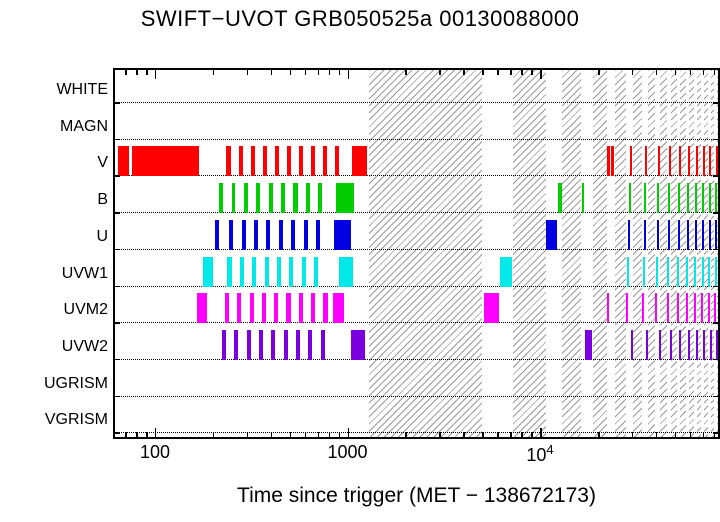  What do you see at coordinates (102, 236) in the screenshot?
I see `row-label-u: U` at bounding box center [102, 236].